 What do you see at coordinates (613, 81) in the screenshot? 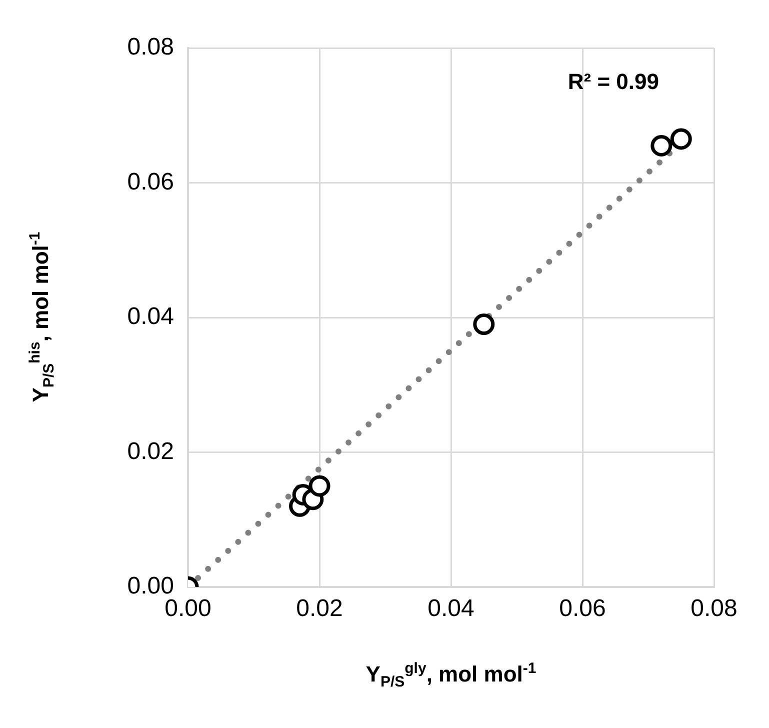
I see `annotation: R² = 0.99` at bounding box center [613, 81].